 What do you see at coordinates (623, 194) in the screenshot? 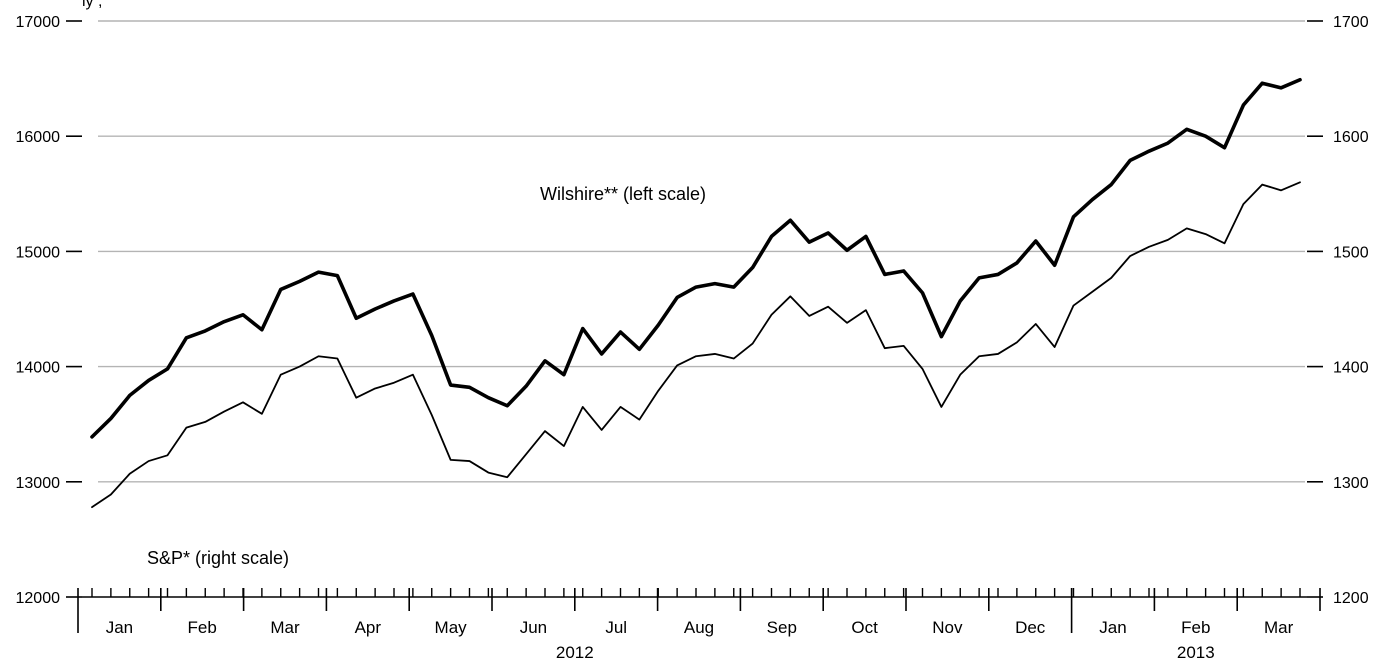
I see `wilshire-annotation: Wilshire** (left scale)` at bounding box center [623, 194].